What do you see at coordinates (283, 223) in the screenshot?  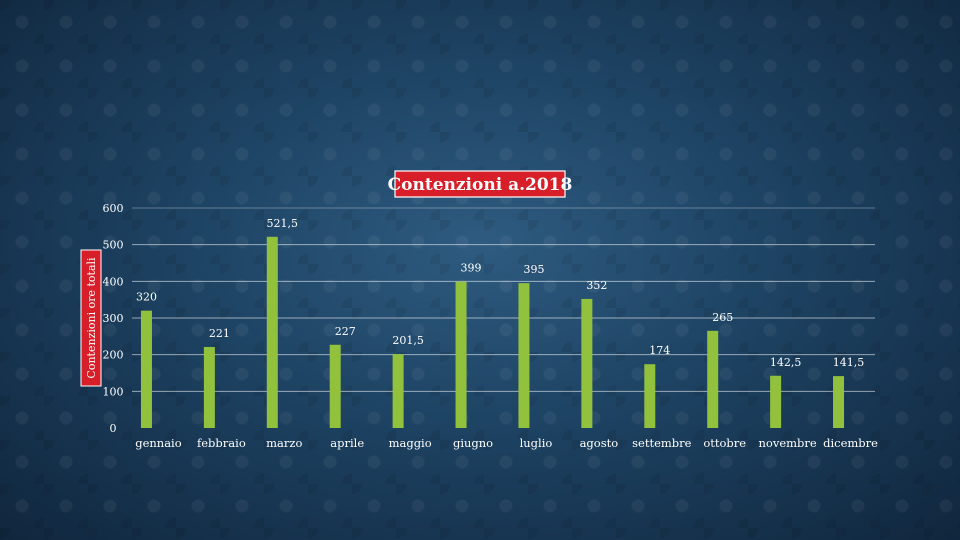 I see `data-label: 521,5` at bounding box center [283, 223].